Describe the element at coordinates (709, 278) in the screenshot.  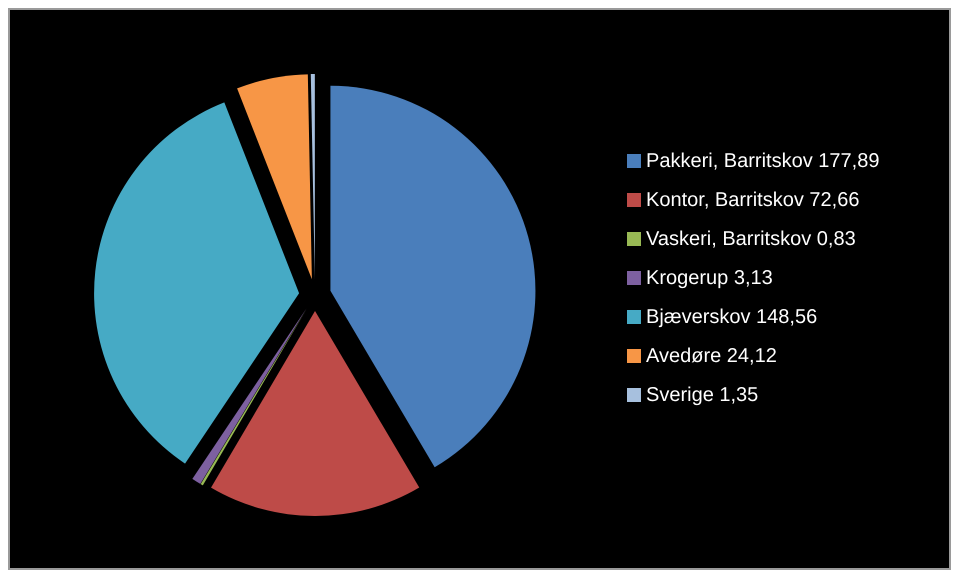
I see `legend-label: Krogerup 3,13` at that location.